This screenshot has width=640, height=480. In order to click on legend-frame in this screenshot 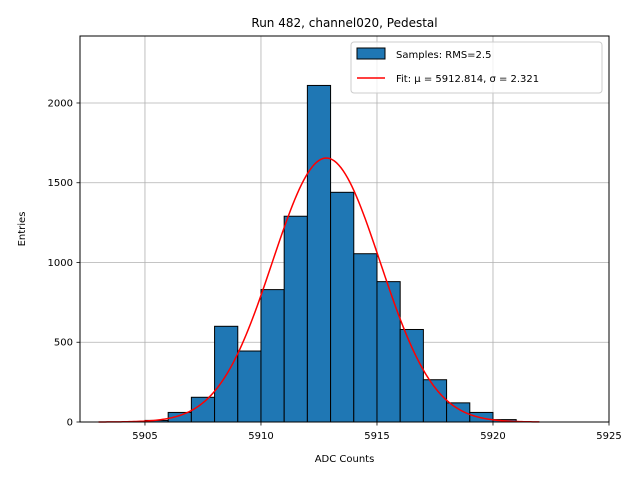, I will do `click(476, 67)`.